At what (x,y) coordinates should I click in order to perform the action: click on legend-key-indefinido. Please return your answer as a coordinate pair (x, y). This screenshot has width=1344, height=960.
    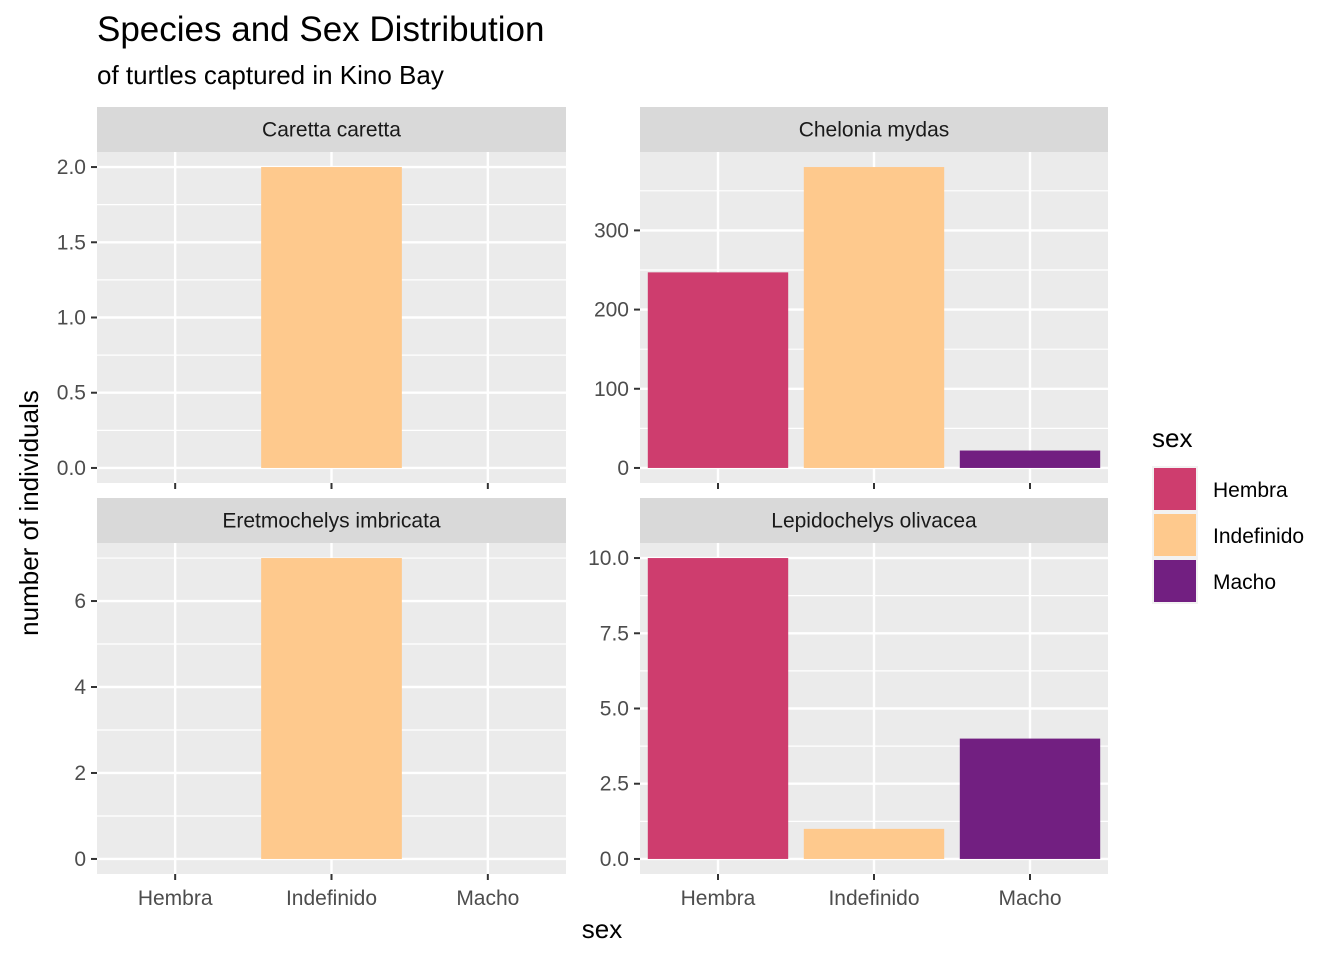
    Looking at the image, I should click on (1175, 535).